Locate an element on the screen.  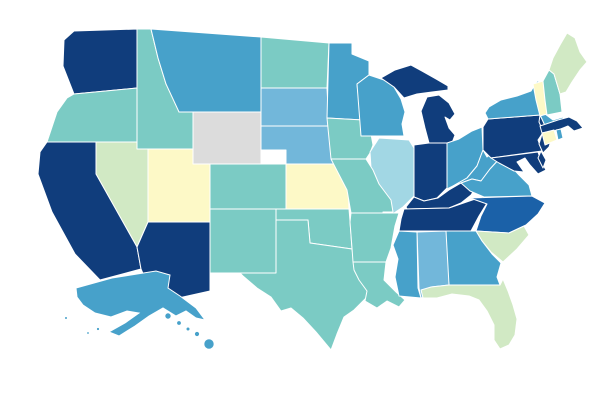
state-south-dakota is located at coordinates (295, 107).